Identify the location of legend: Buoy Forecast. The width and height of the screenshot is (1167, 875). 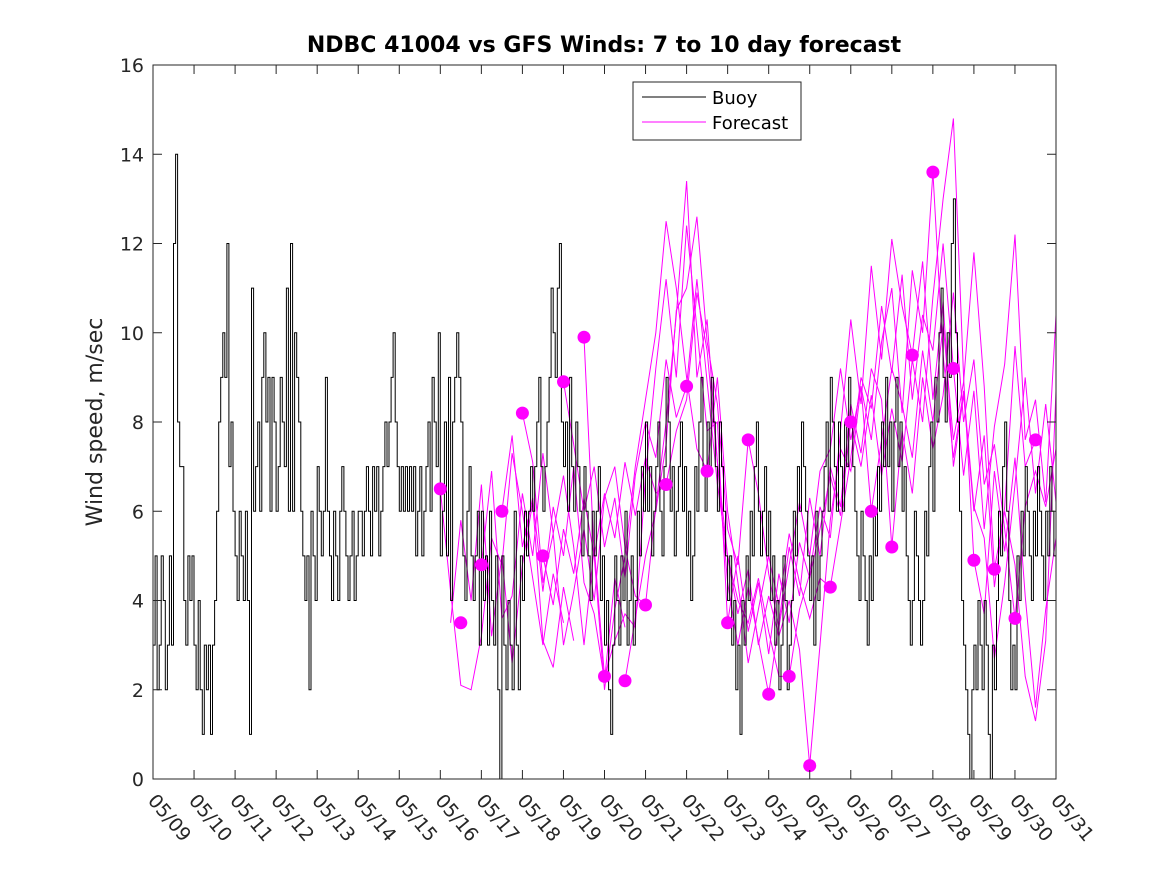
(717, 111).